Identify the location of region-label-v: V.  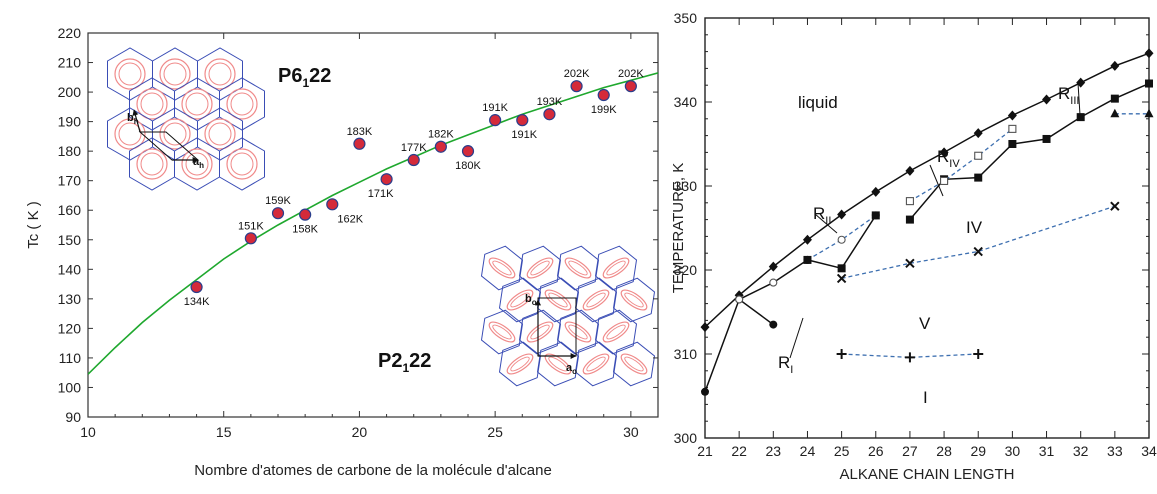
(925, 323).